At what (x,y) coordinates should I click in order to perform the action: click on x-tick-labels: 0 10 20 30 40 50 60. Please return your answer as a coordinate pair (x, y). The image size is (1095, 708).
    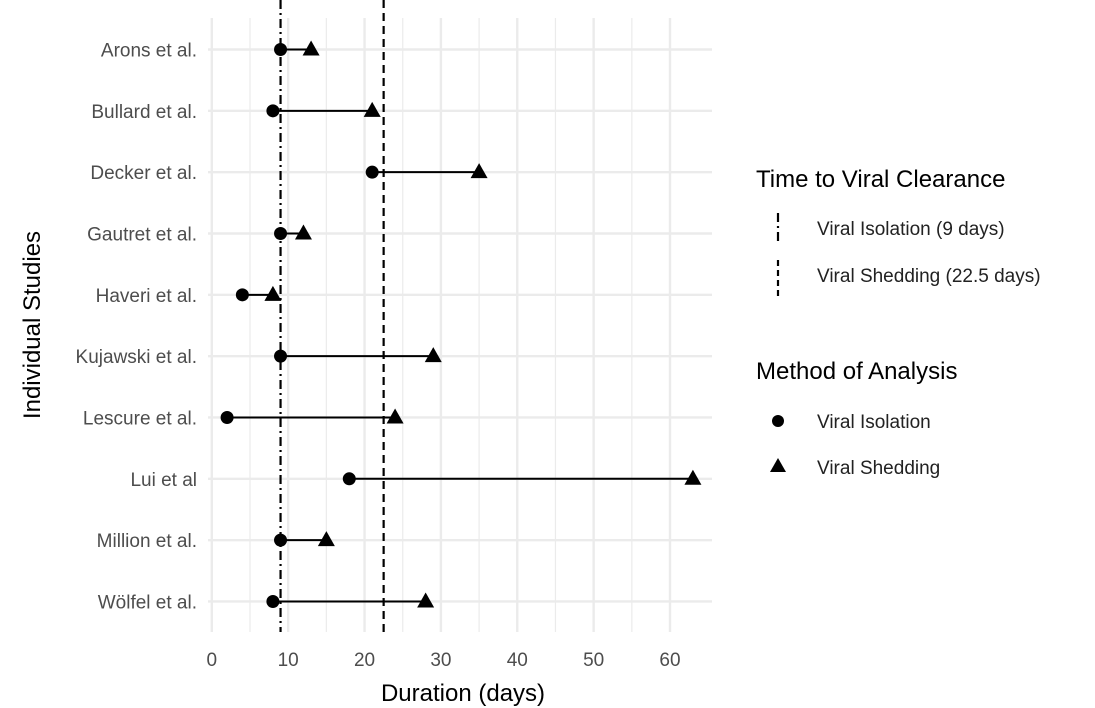
    Looking at the image, I should click on (444, 660).